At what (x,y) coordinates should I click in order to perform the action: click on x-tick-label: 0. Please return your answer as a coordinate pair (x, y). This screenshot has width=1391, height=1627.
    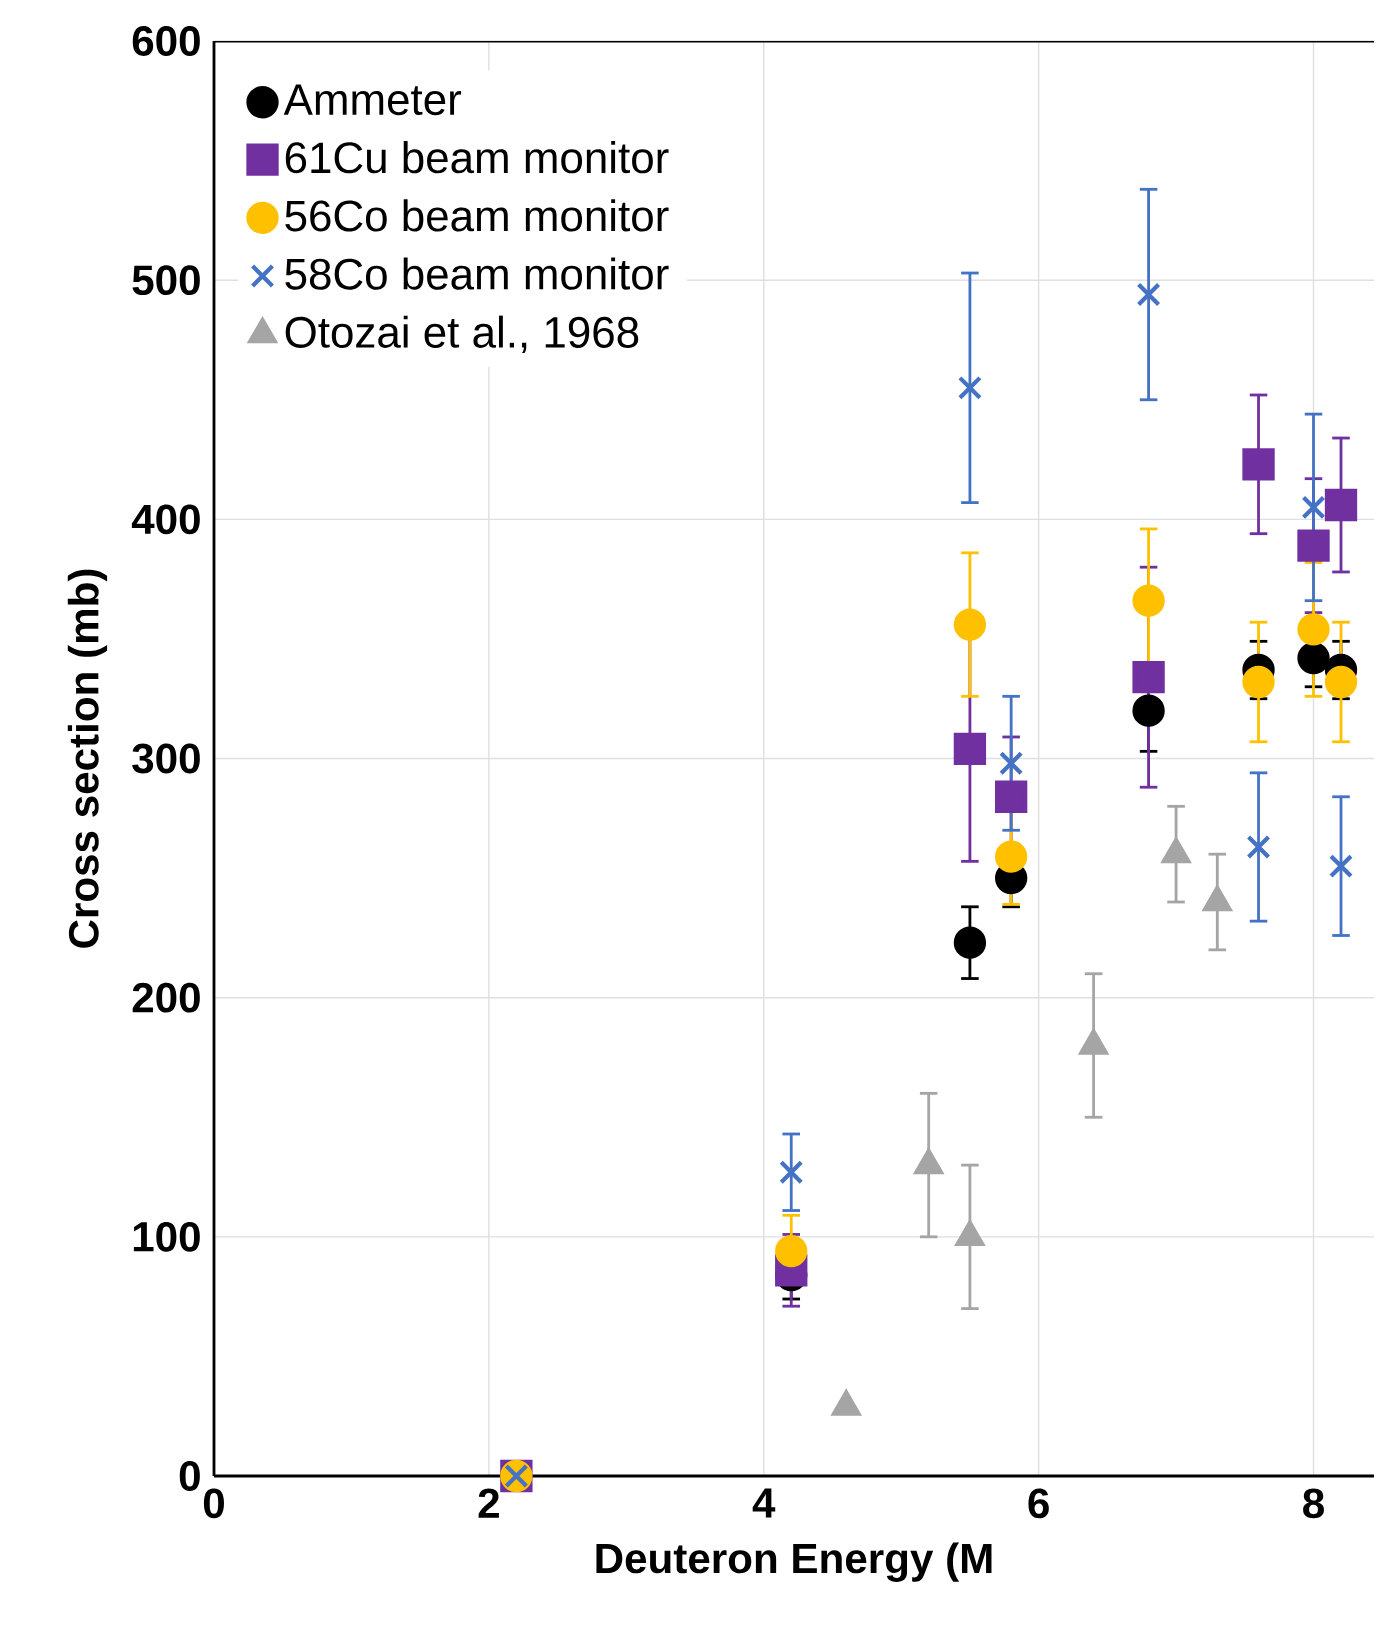
    Looking at the image, I should click on (213, 1503).